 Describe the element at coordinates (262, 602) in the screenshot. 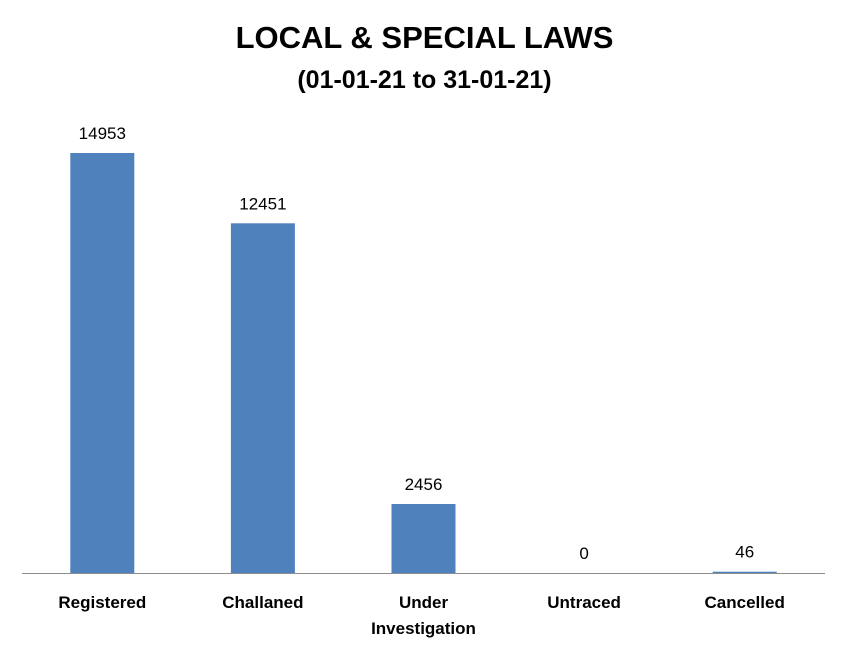

I see `category-label: Challaned` at that location.